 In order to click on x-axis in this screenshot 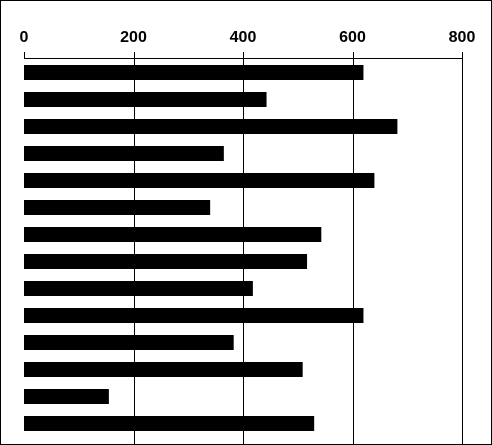, I will do `click(243, 55)`.